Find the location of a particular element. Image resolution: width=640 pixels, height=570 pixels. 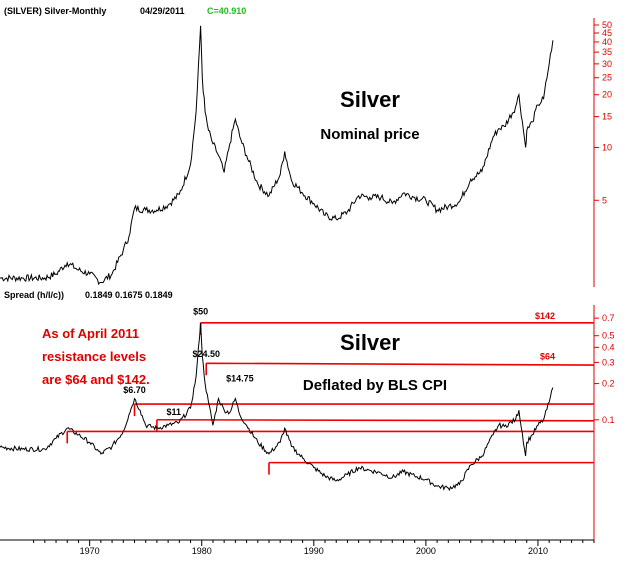

note-line-2: resistance levels is located at coordinates (94, 356).